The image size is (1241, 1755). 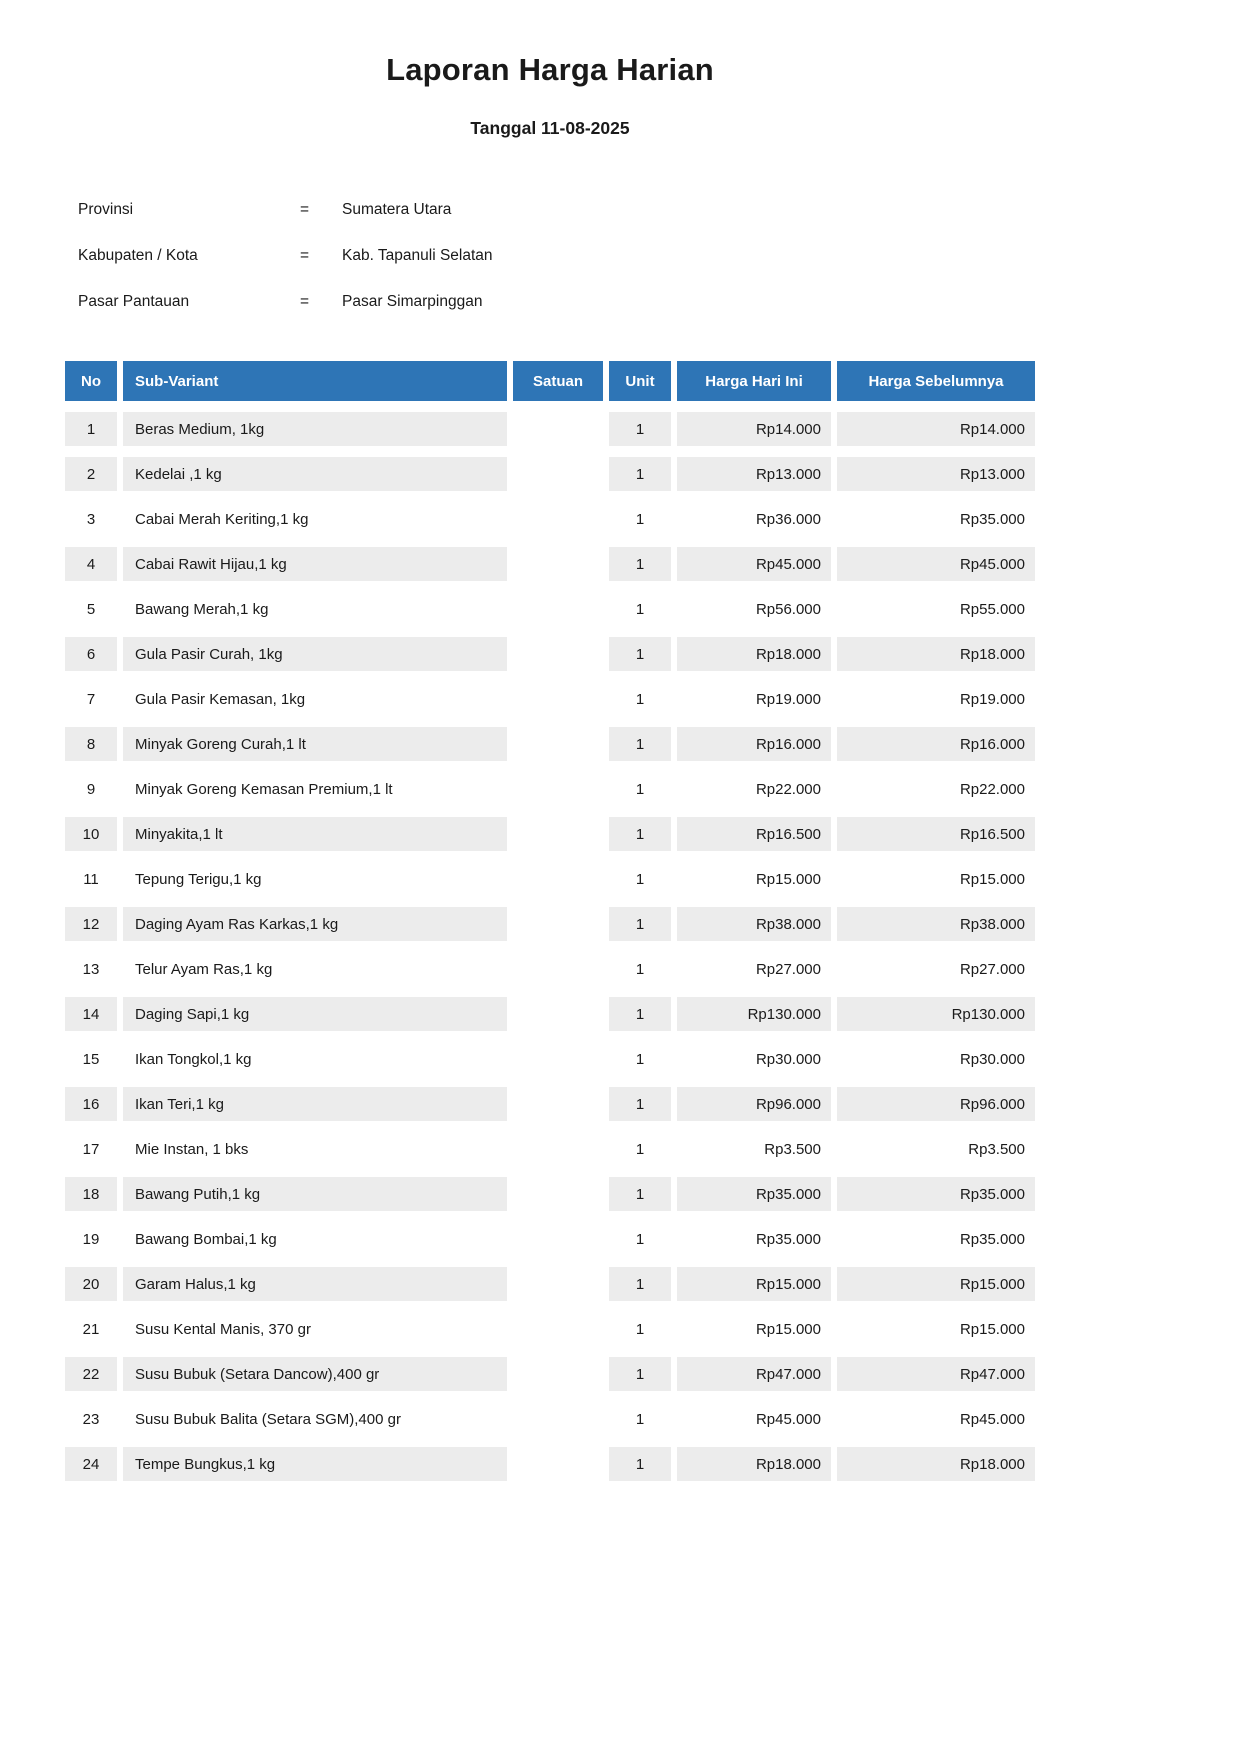 I want to click on cell-sub-variant: Ikan Tongkol,1 kg, so click(x=315, y=1059).